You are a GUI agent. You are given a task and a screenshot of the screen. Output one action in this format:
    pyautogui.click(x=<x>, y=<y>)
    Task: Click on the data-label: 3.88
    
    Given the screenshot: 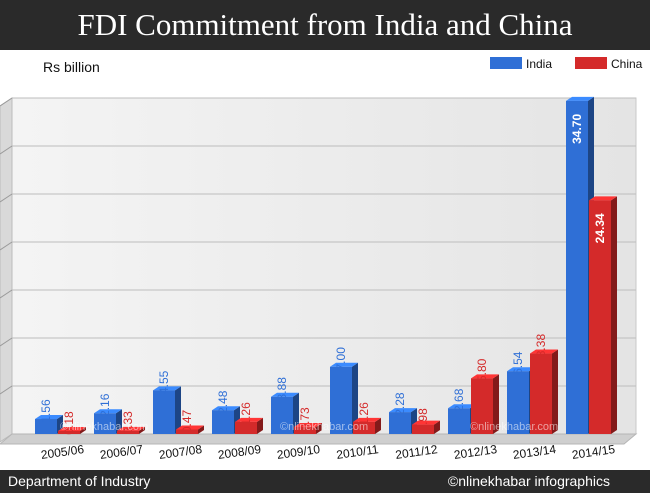 What is the action you would take?
    pyautogui.click(x=282, y=389)
    